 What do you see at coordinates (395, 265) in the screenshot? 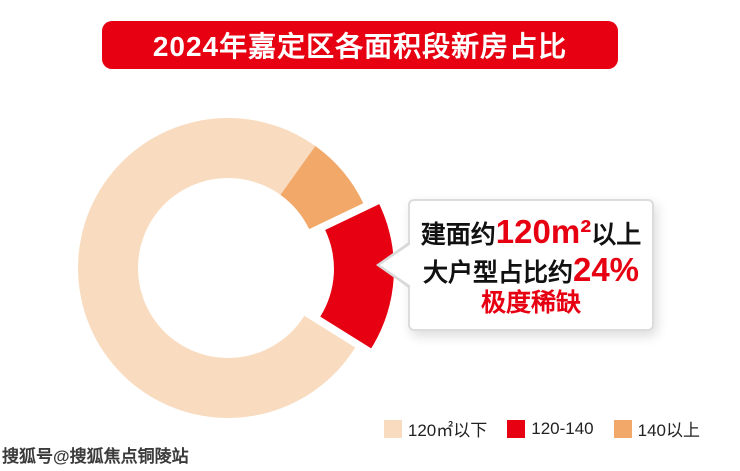
I see `callout-pointer-fill` at bounding box center [395, 265].